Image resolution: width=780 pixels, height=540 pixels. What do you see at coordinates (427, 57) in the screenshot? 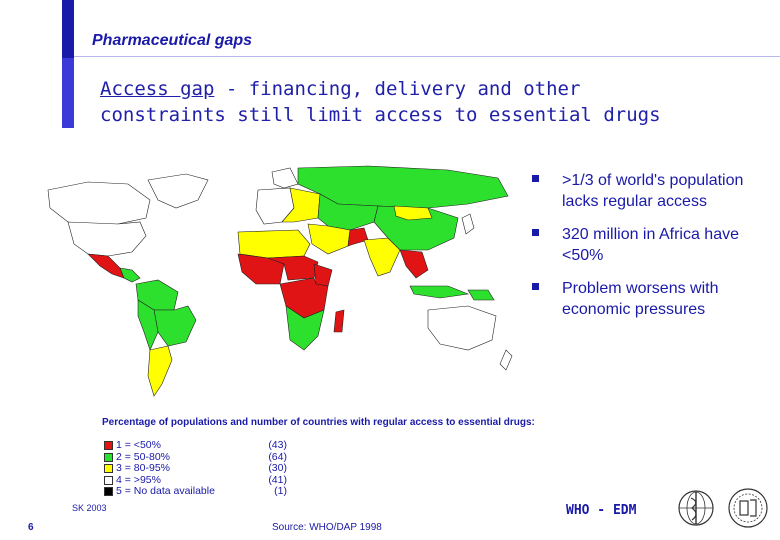
I see `header-divider` at bounding box center [427, 57].